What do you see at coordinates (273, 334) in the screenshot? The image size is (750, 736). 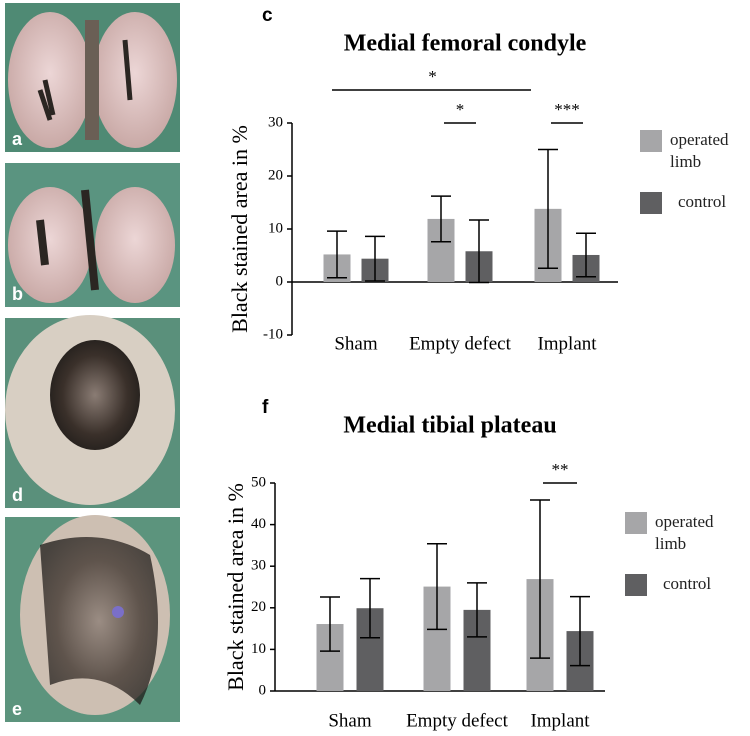 I see `y-tick-label: -10` at bounding box center [273, 334].